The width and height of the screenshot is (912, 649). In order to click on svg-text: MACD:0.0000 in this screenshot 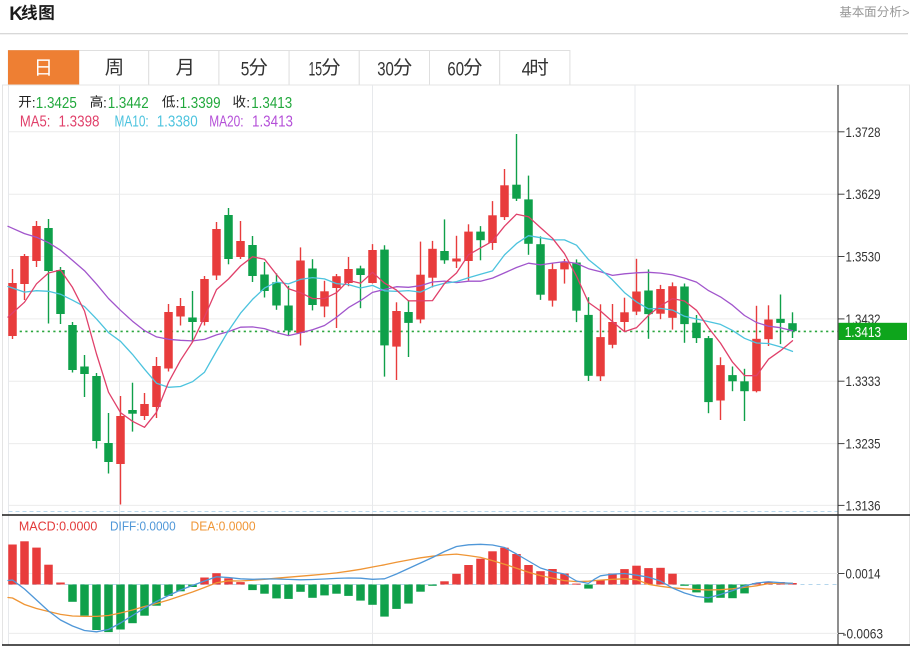, I will do `click(58, 526)`.